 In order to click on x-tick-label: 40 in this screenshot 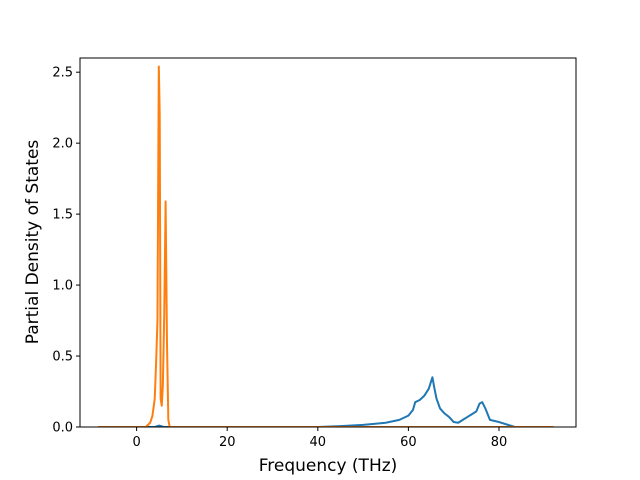, I will do `click(318, 442)`.